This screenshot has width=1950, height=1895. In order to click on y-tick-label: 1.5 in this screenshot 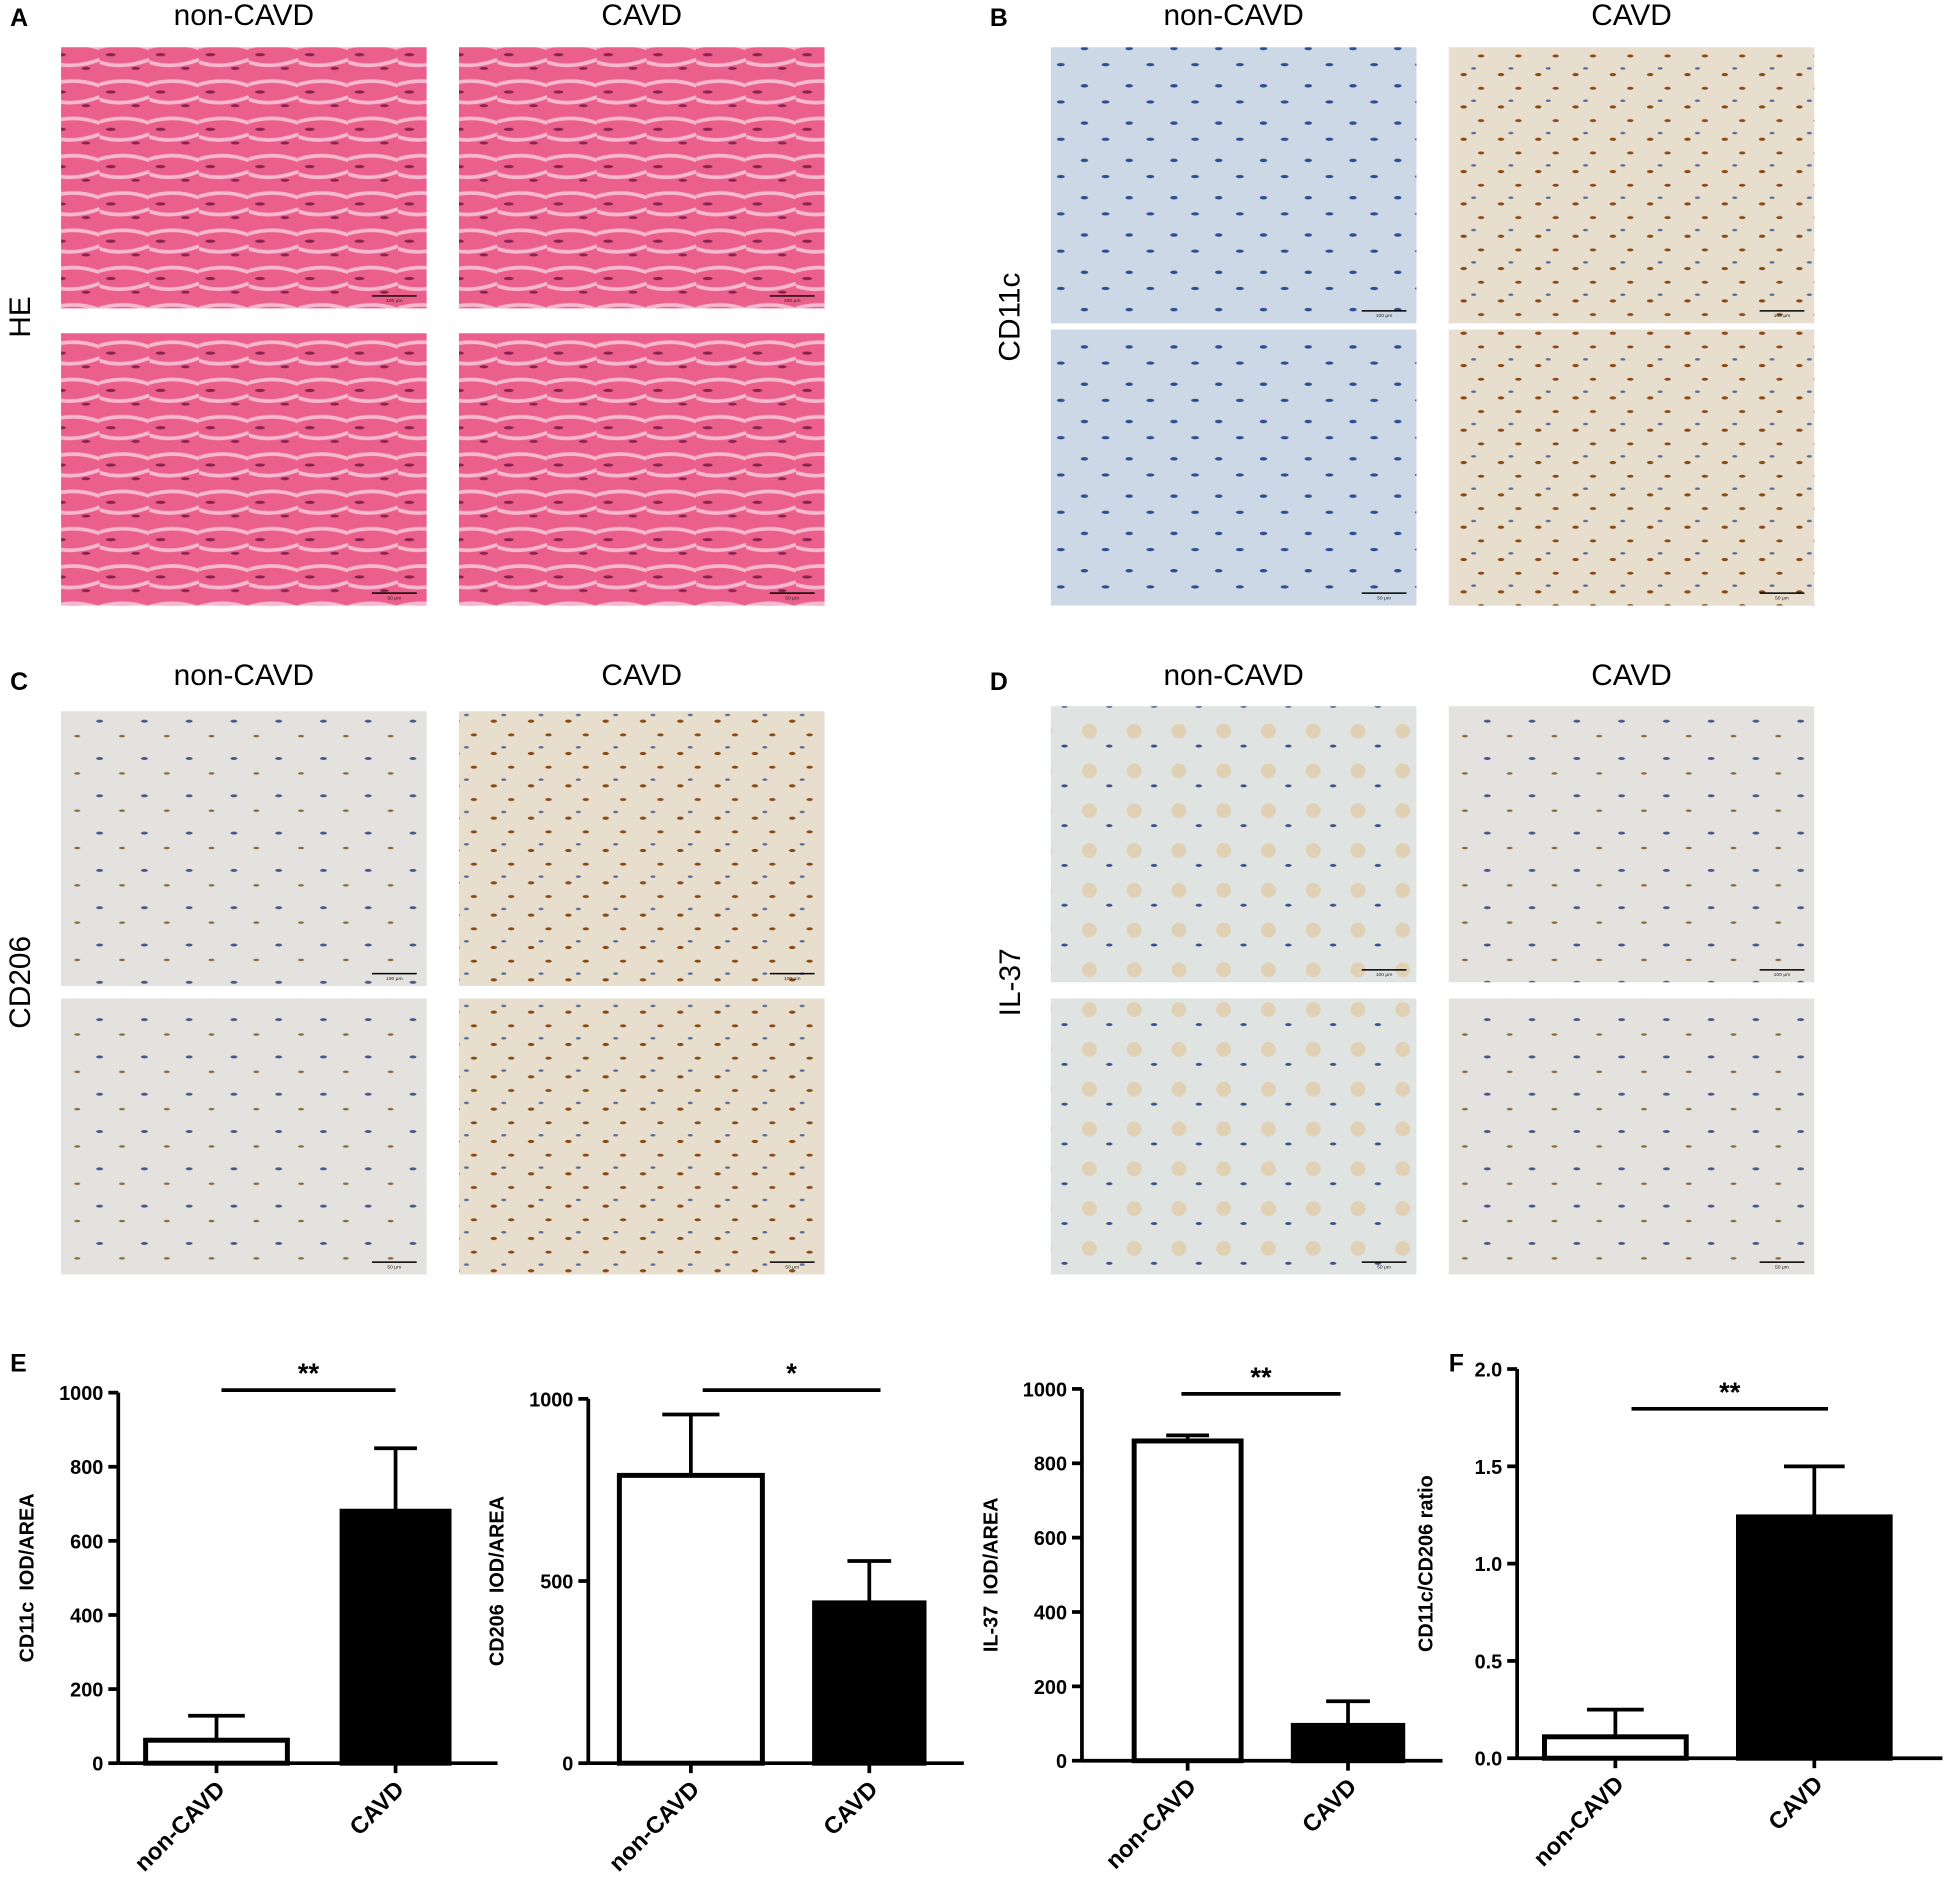, I will do `click(1489, 1468)`.